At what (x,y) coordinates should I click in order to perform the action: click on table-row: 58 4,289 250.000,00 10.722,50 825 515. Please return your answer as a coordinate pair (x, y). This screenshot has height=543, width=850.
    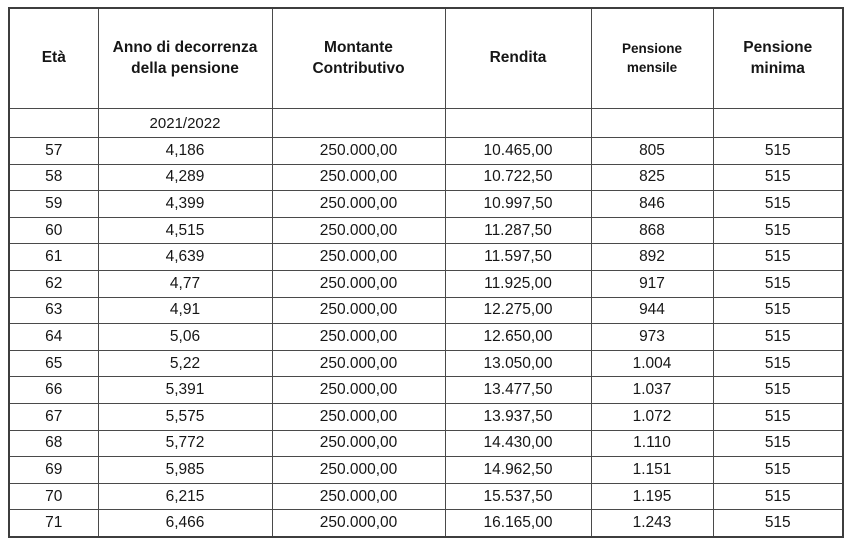
    Looking at the image, I should click on (426, 177).